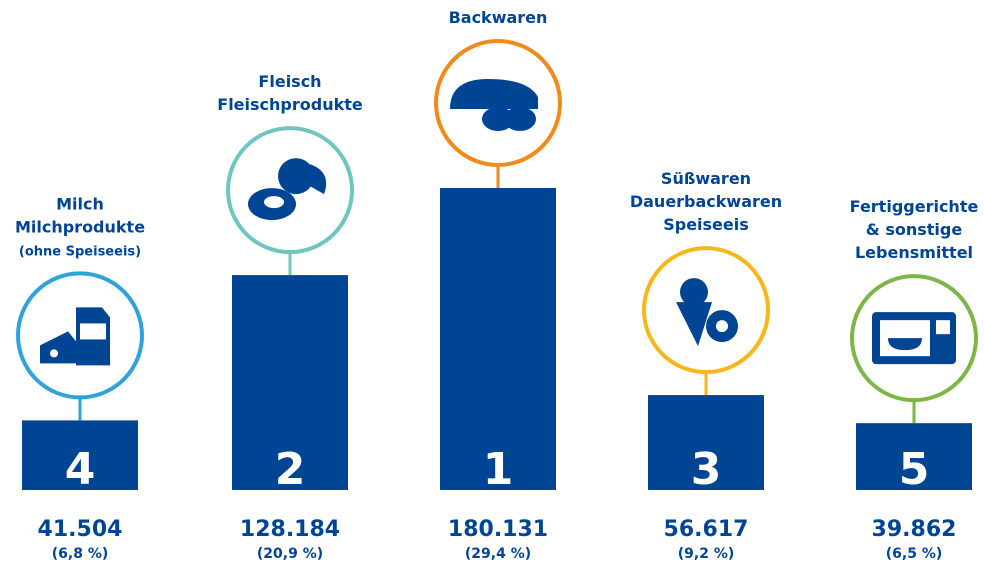  I want to click on value-label: 180.131, so click(498, 529).